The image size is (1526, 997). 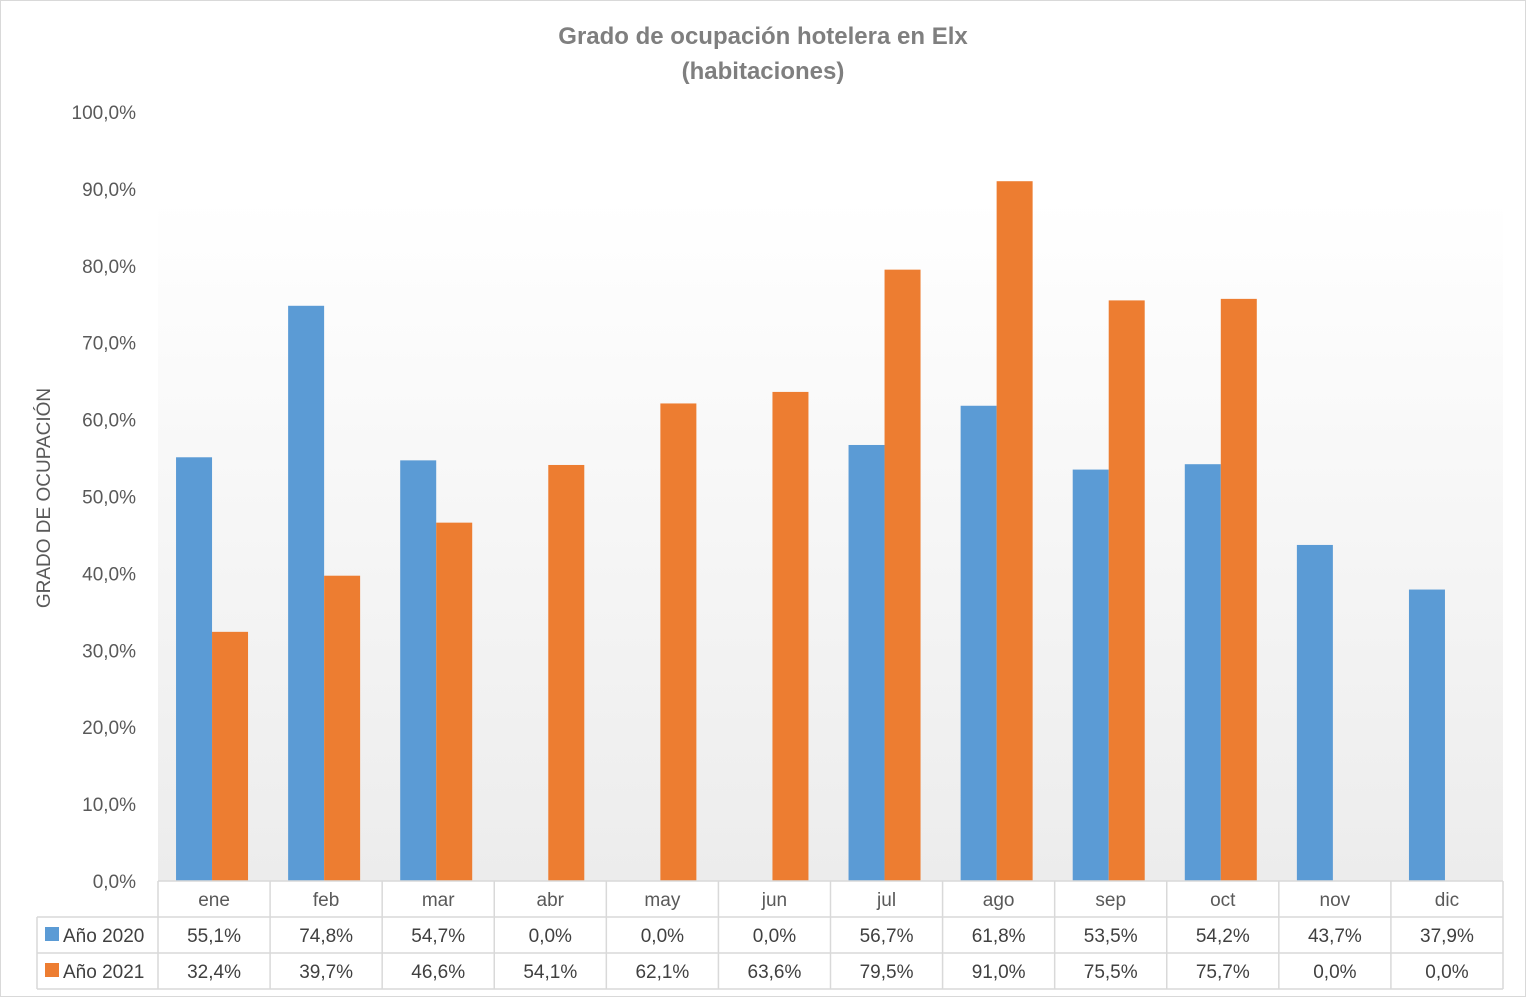 What do you see at coordinates (566, 672) in the screenshot?
I see `bar-2021-abr` at bounding box center [566, 672].